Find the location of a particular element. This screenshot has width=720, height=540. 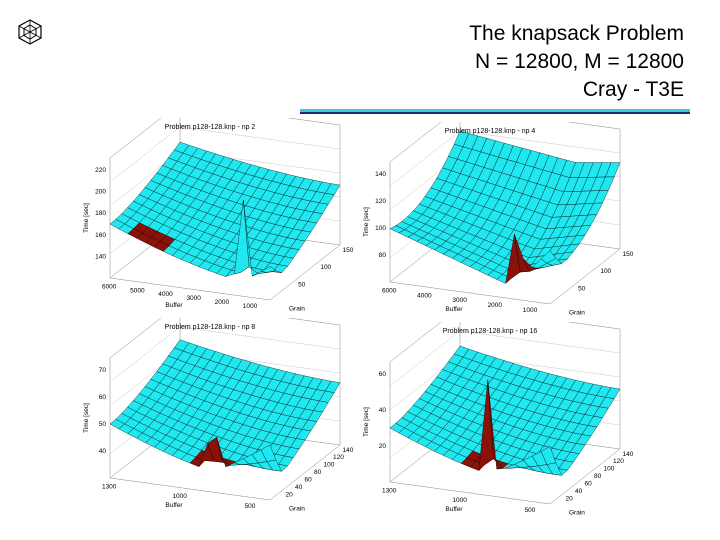

plot-title: Problem p128-128.knp - np 2 is located at coordinates (210, 127).